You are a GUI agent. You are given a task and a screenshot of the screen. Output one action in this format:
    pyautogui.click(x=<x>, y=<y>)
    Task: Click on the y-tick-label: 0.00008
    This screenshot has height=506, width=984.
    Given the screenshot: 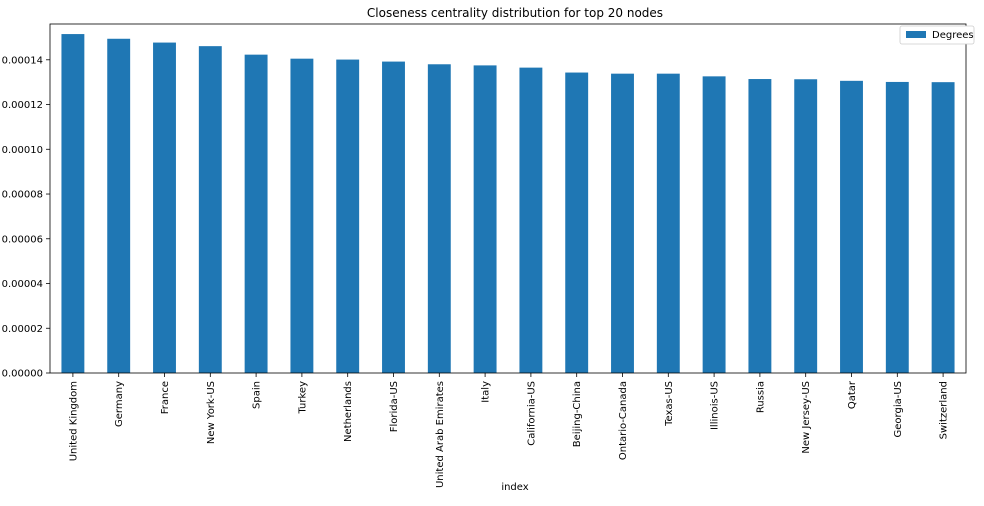 What is the action you would take?
    pyautogui.click(x=22, y=195)
    